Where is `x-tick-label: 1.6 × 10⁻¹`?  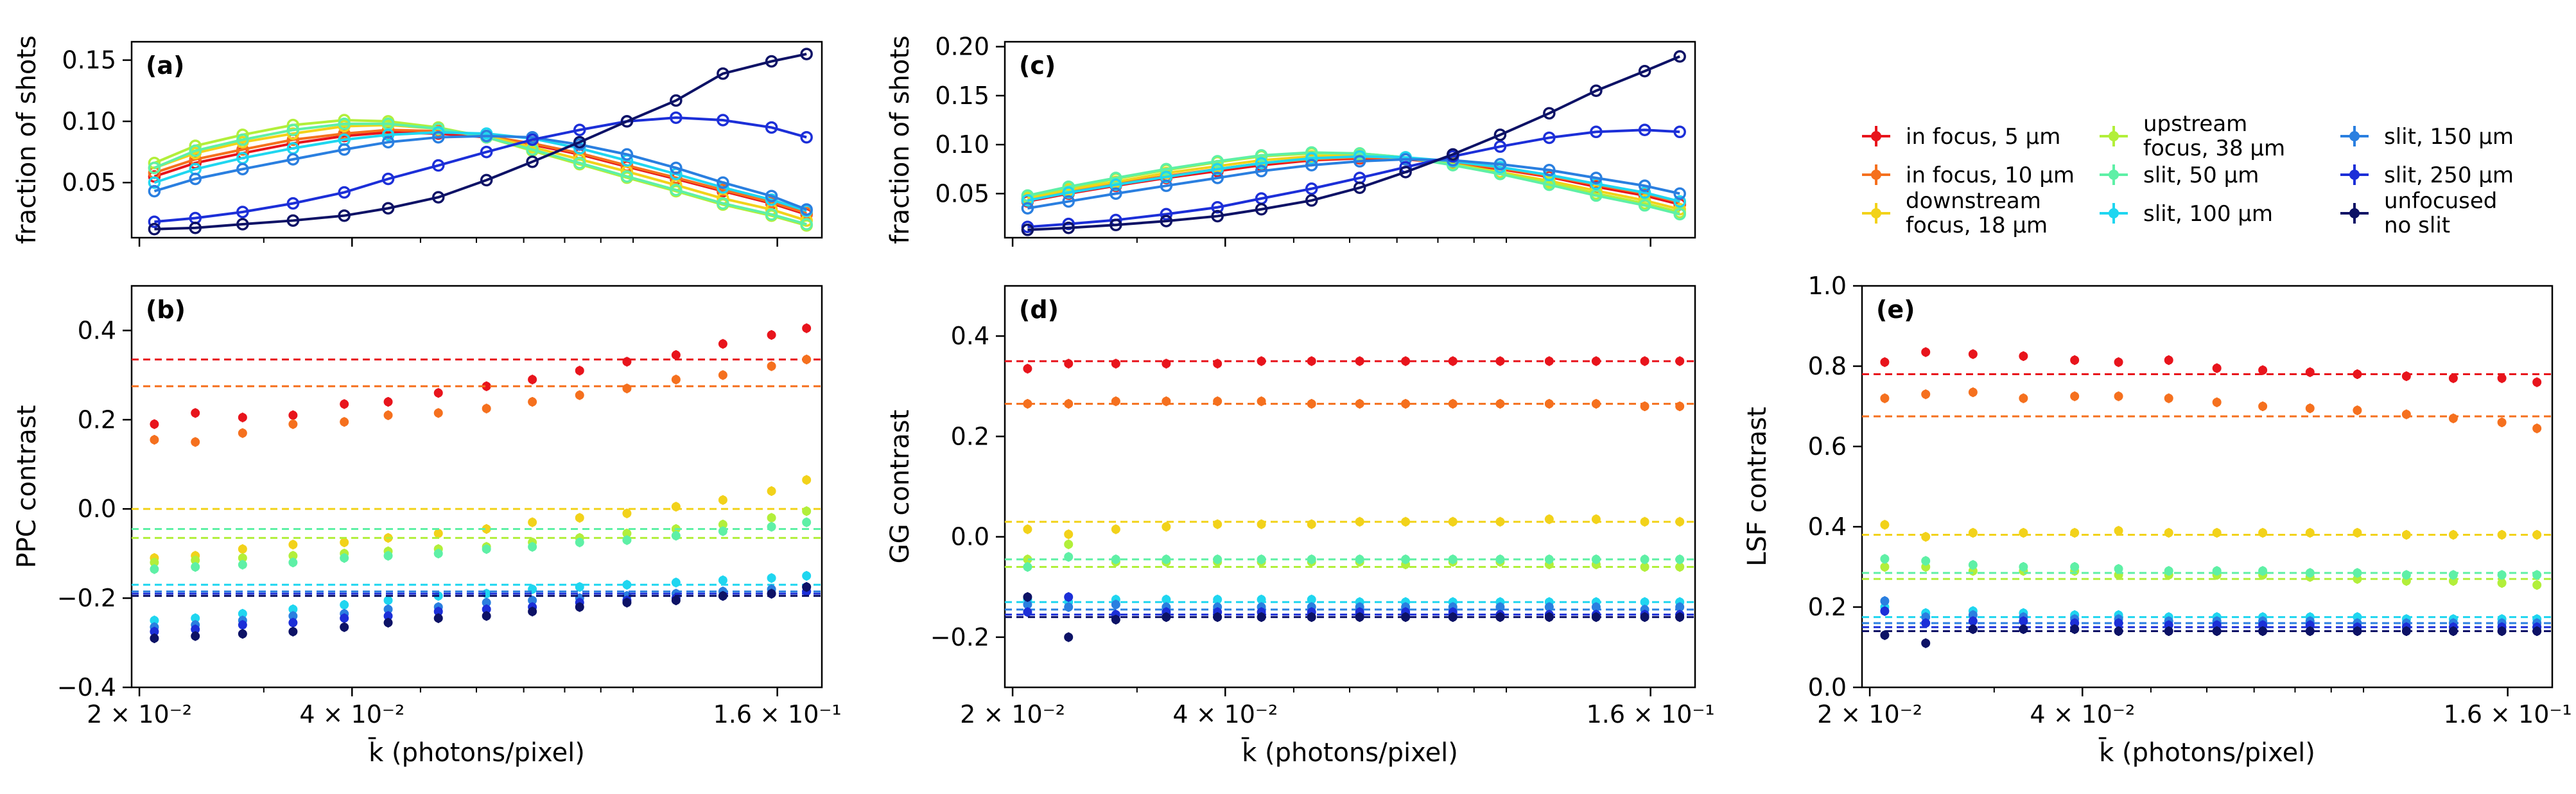 x-tick-label: 1.6 × 10⁻¹ is located at coordinates (2508, 714).